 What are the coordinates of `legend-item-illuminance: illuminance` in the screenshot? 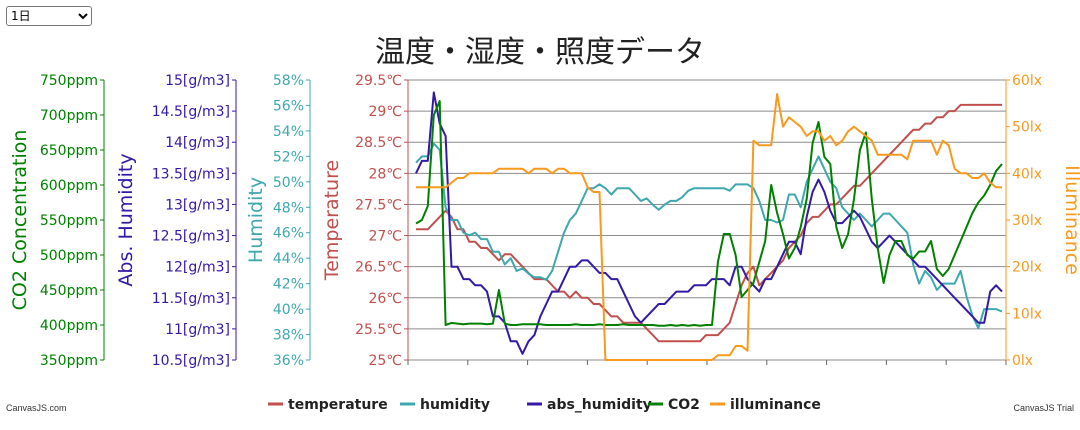 It's located at (765, 405).